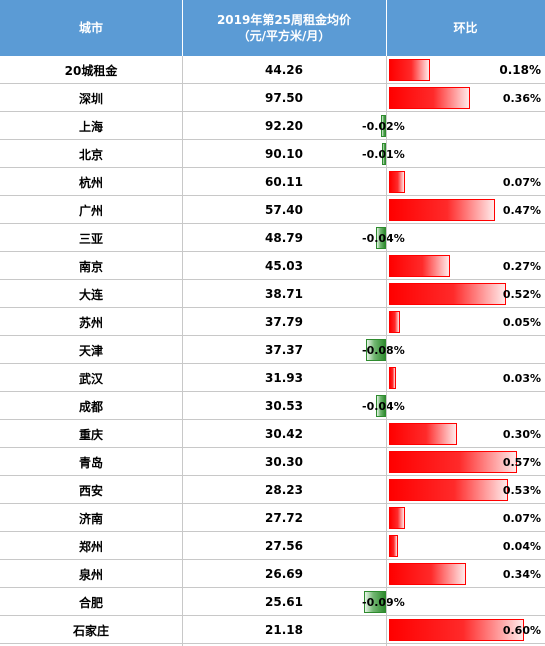 The height and width of the screenshot is (646, 545). What do you see at coordinates (521, 630) in the screenshot?
I see `change-label: 0.60%` at bounding box center [521, 630].